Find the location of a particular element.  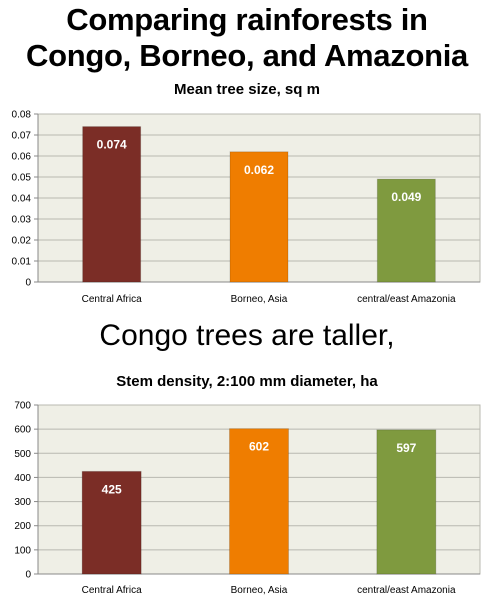

data-label: 597 is located at coordinates (406, 448).